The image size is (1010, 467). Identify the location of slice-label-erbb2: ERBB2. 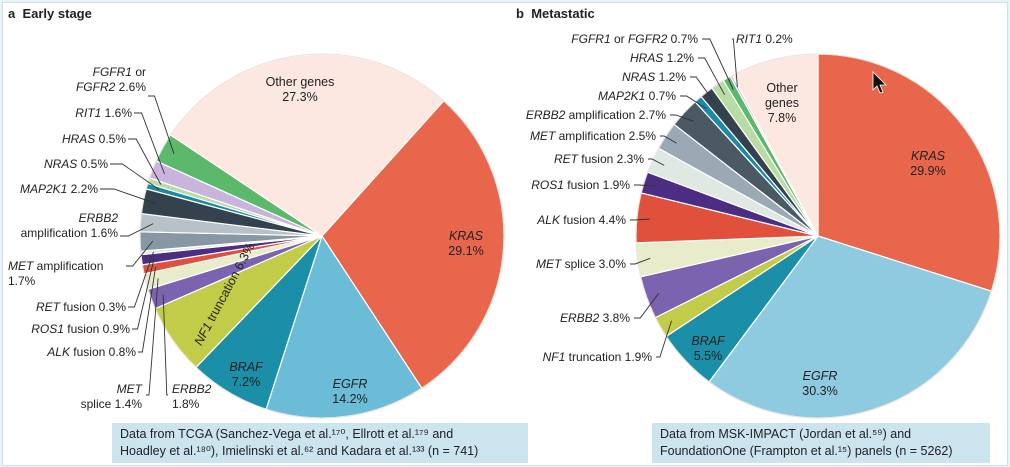
(192, 389).